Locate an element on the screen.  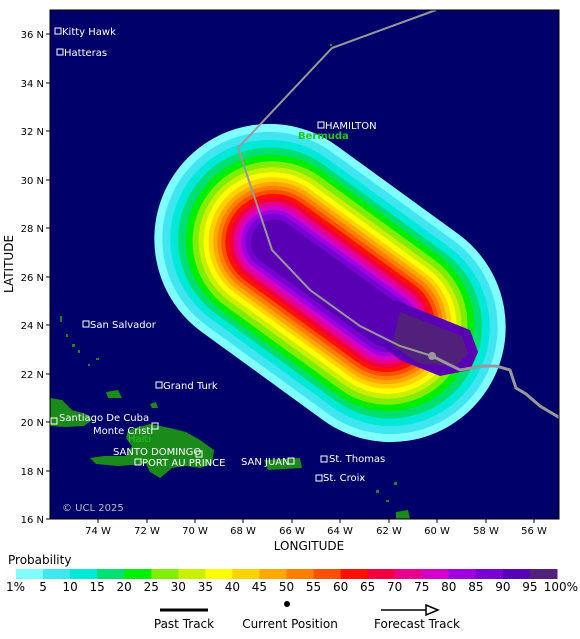
place-label-port-au-prince: PORT AU PRINCE is located at coordinates (183, 463).